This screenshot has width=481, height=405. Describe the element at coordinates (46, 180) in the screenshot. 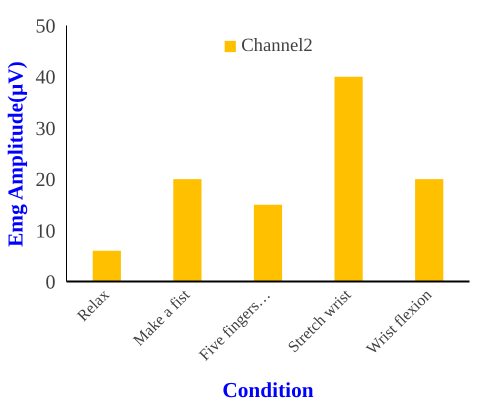

I see `y-tick-label: 20` at that location.